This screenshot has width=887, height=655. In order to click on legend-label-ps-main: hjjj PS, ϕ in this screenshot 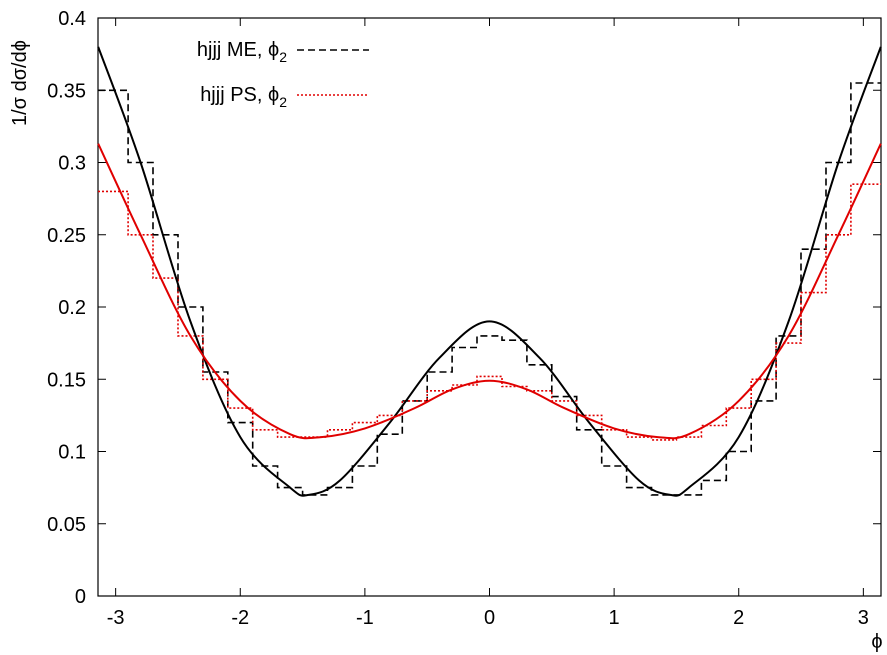, I will do `click(239, 95)`.